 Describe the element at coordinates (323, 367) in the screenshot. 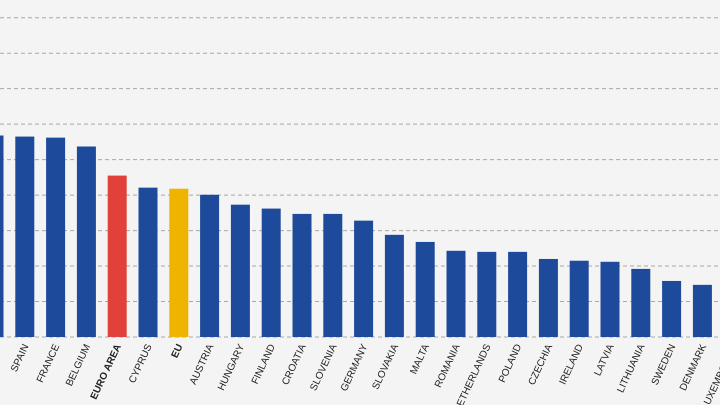

I see `x-tick-label: SLOVENIA` at that location.